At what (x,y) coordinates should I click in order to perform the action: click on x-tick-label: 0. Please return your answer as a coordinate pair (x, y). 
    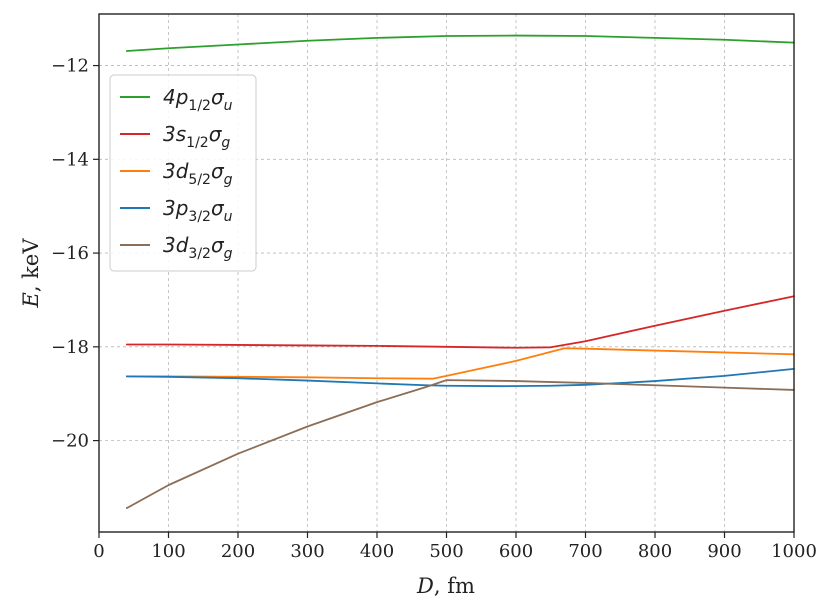
    Looking at the image, I should click on (98, 551).